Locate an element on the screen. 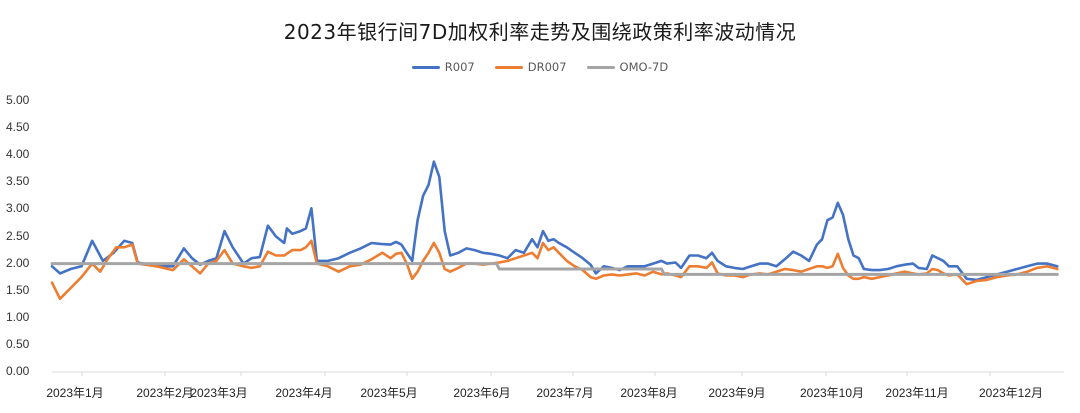 This screenshot has height=413, width=1080. x-tick-label: 2023年11月 is located at coordinates (917, 393).